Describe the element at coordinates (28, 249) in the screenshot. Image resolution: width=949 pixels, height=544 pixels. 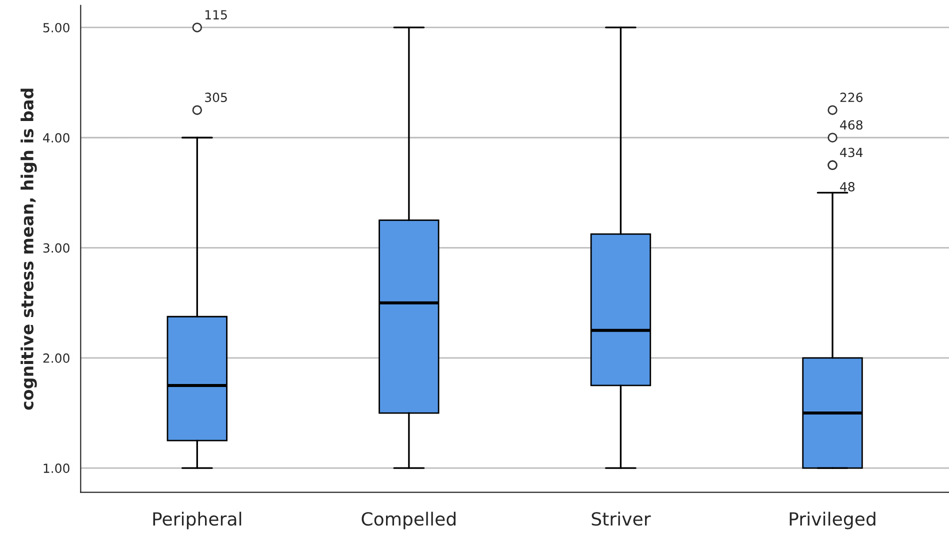
I see `y-axis-title: cognitive stress mean, high is bad` at that location.